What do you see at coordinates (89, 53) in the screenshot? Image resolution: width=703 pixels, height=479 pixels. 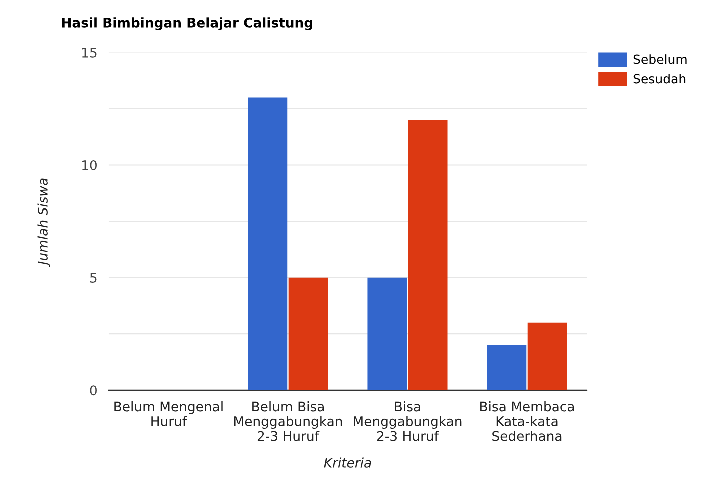 I see `y-tick-label: 15` at bounding box center [89, 53].